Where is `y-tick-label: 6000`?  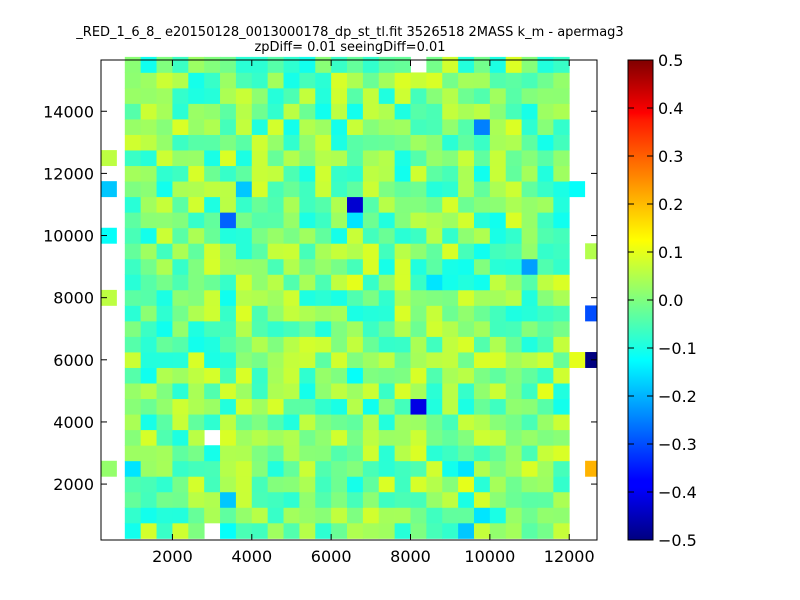
y-tick-label: 6000 is located at coordinates (73, 360).